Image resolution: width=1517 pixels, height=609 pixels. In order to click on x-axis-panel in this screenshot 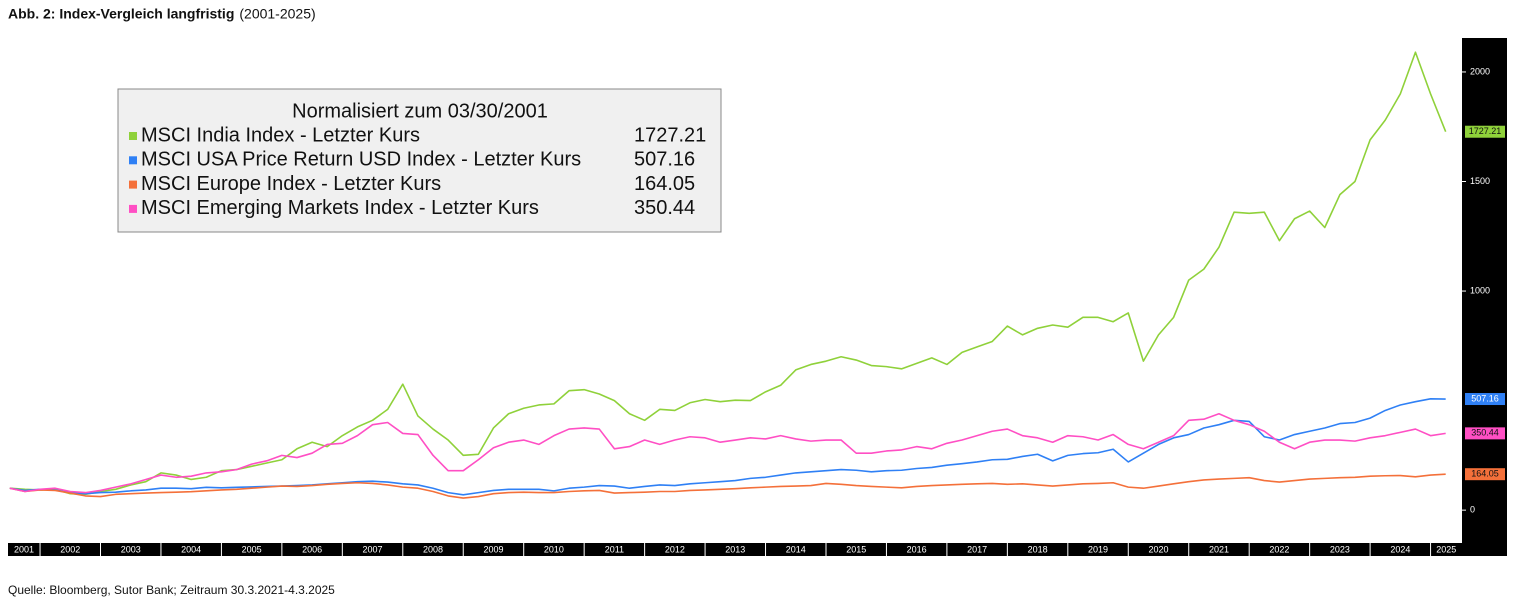, I will do `click(735, 549)`.